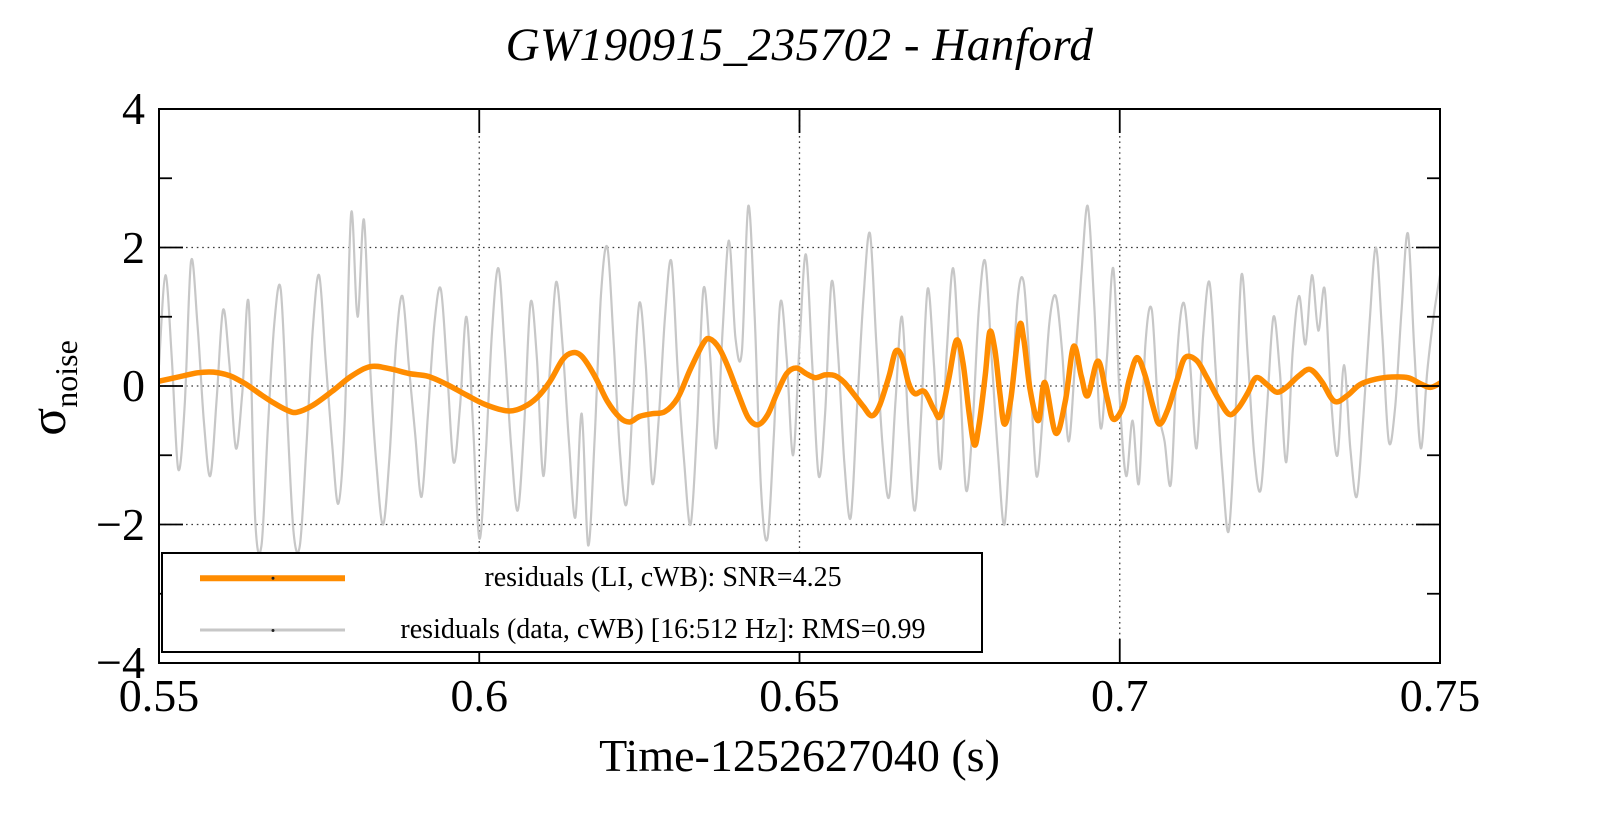  I want to click on legend-line-sample-orange, so click(272, 578).